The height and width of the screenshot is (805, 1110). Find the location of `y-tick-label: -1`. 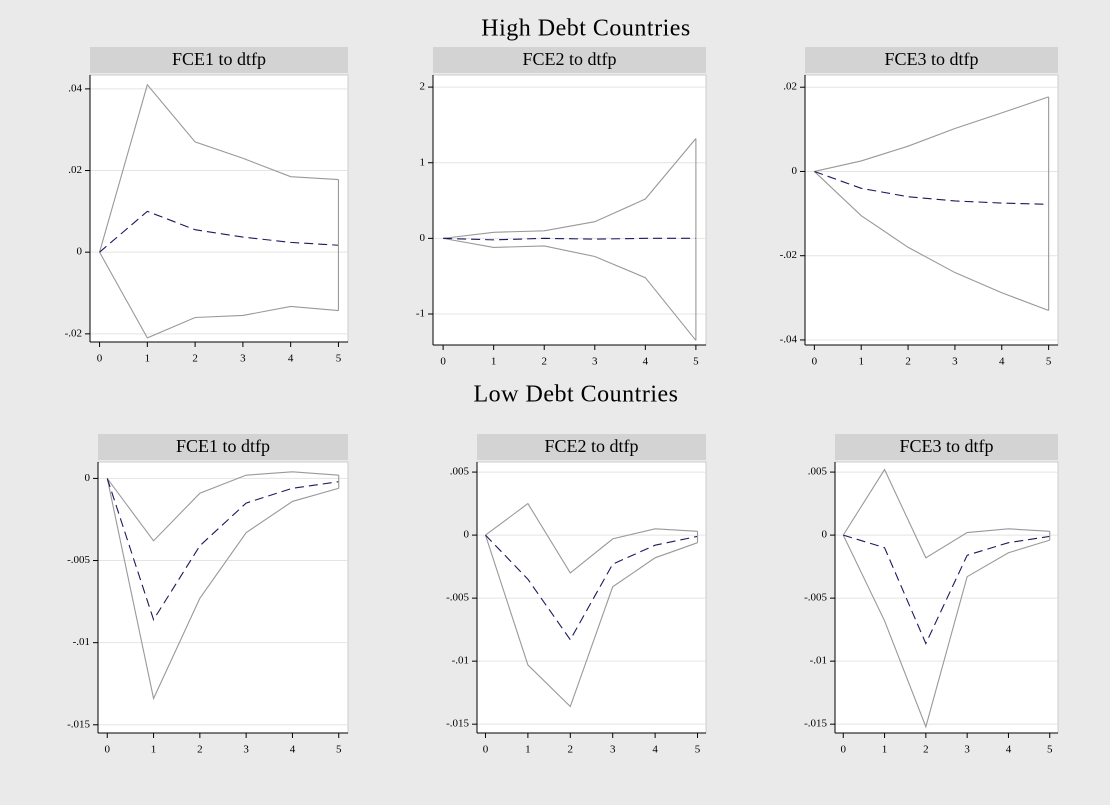

y-tick-label: -1 is located at coordinates (420, 314).